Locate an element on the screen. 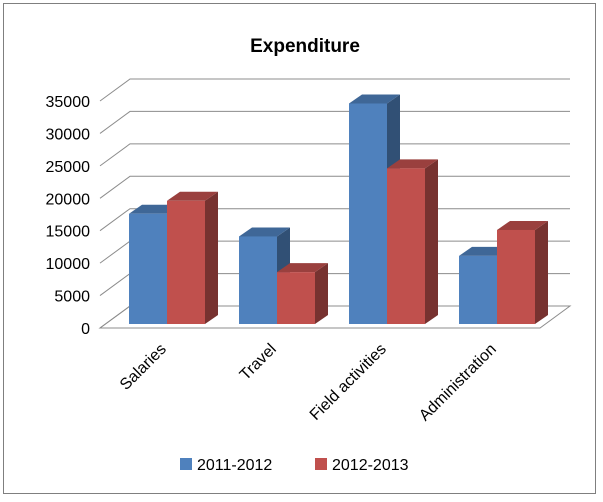 The image size is (603, 502). y-tick-label: 20000 is located at coordinates (68, 199).